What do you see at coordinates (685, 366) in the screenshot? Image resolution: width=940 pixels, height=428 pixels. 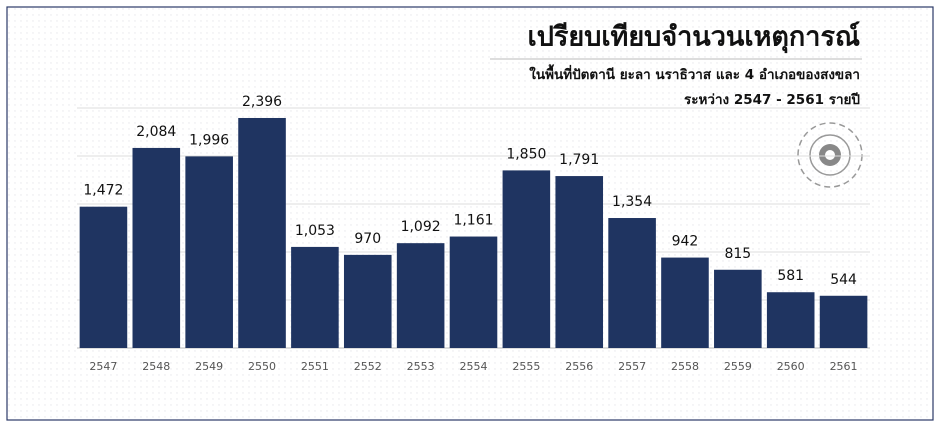 I see `x-tick-label: 2558` at bounding box center [685, 366].